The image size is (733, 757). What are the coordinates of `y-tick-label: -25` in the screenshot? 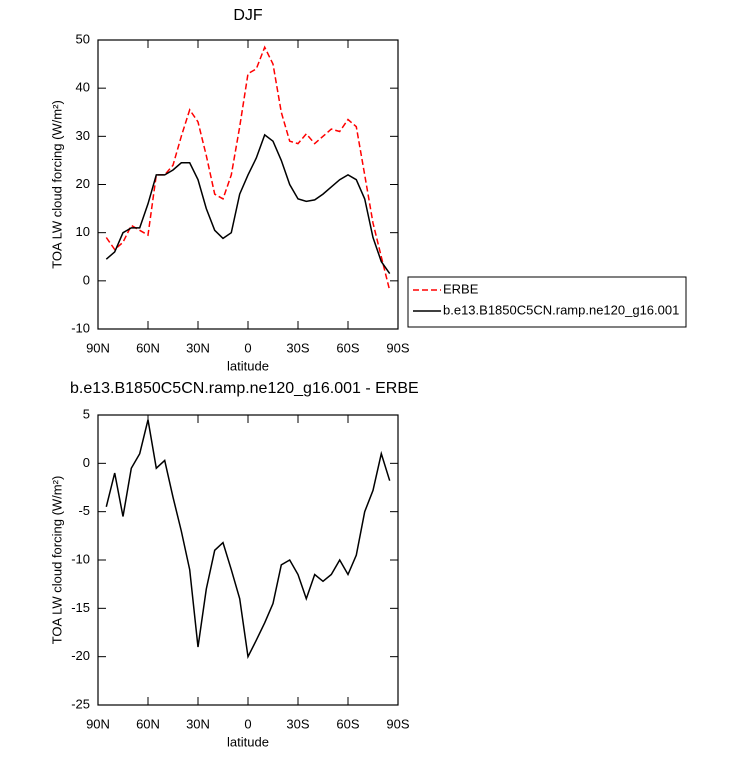 It's located at (80, 703).